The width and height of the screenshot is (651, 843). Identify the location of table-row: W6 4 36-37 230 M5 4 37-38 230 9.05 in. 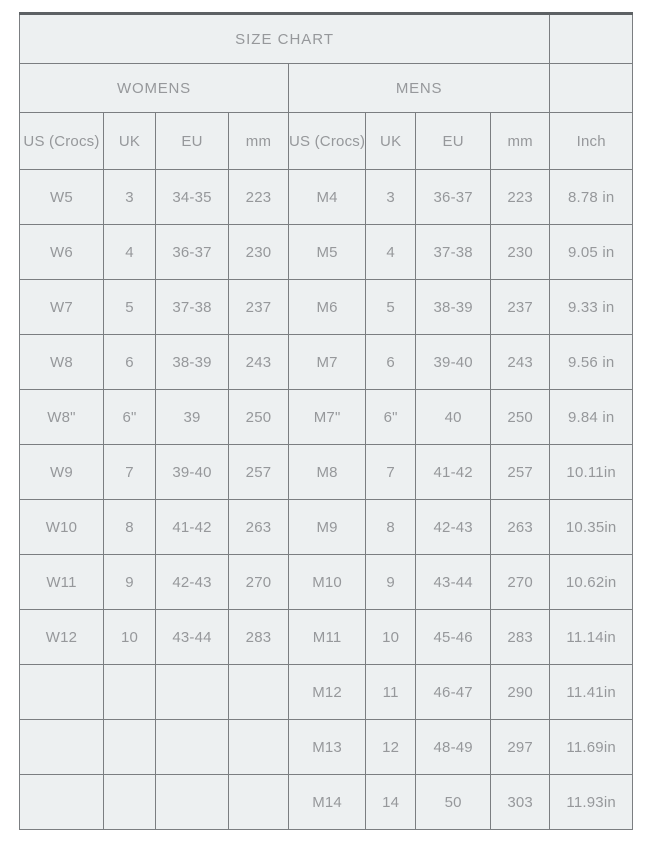
(326, 252).